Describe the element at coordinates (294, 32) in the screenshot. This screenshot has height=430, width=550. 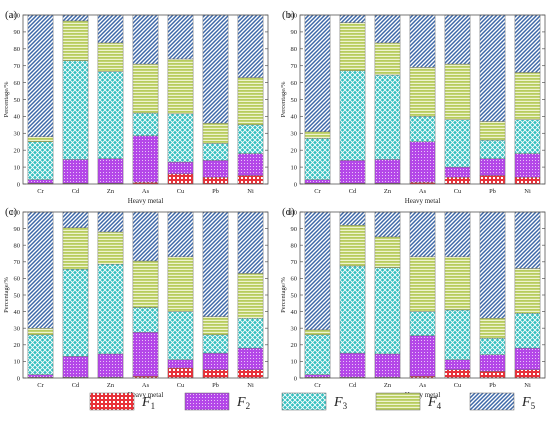
I see `y-tick-label: 90` at that location.